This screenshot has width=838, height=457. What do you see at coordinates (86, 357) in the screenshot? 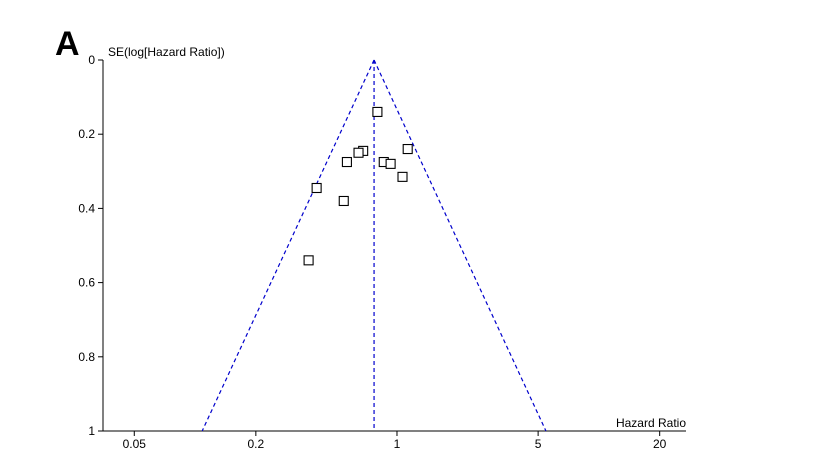
I see `y-tick-label: 0.8` at bounding box center [86, 357].